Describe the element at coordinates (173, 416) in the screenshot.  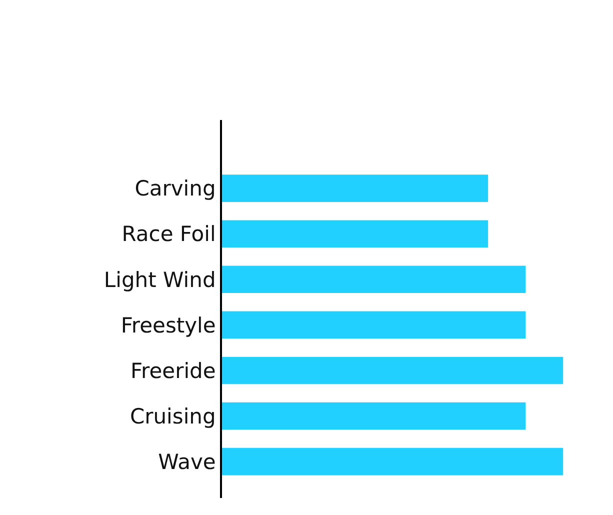
I see `y-tick-label: Cruising` at that location.